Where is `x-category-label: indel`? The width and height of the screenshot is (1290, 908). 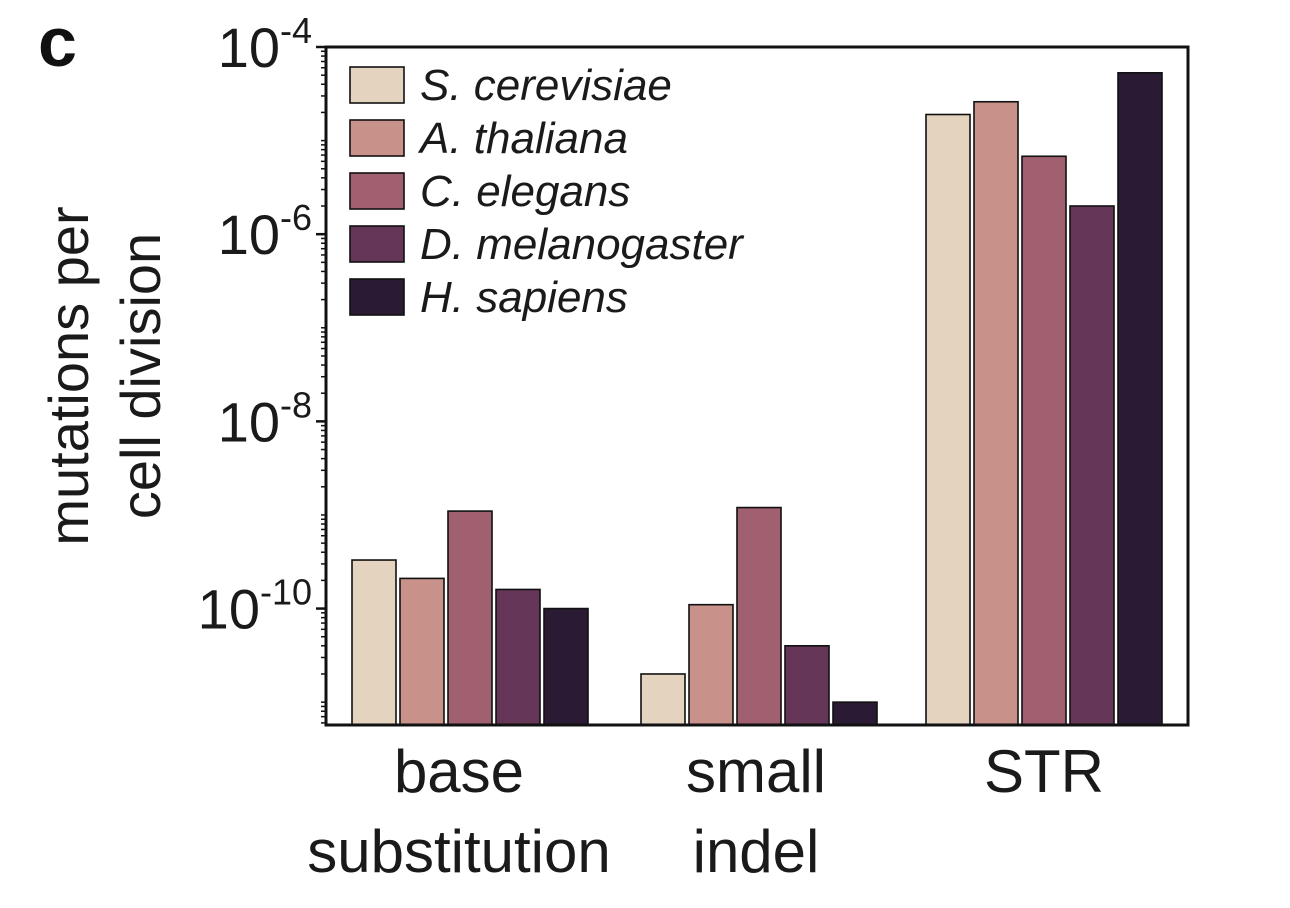
x-category-label: indel is located at coordinates (756, 851).